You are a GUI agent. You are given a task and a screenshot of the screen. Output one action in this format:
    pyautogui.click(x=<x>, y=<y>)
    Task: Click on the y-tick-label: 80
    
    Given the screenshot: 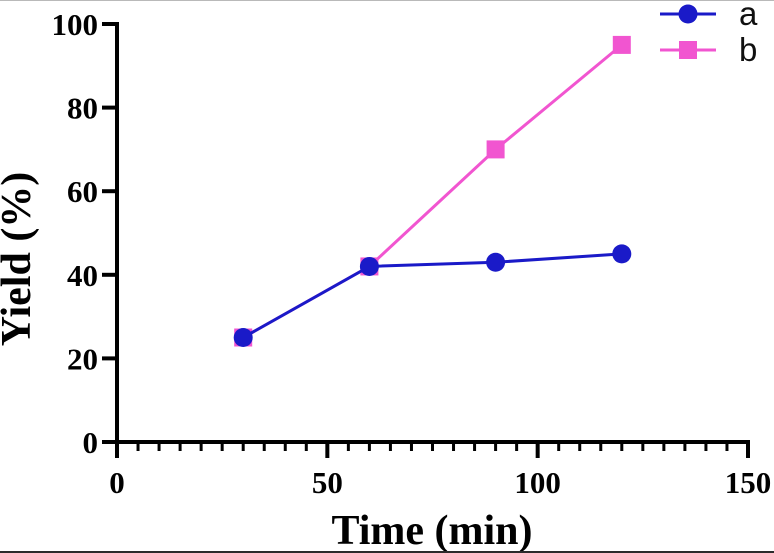 What is the action you would take?
    pyautogui.click(x=82, y=108)
    